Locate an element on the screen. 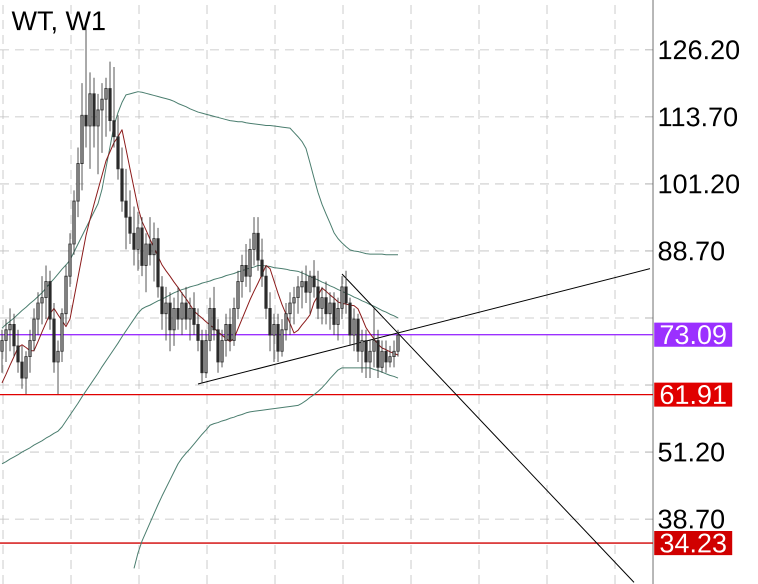 This screenshot has width=758, height=584. y-tick-label: 51.20 is located at coordinates (691, 452).